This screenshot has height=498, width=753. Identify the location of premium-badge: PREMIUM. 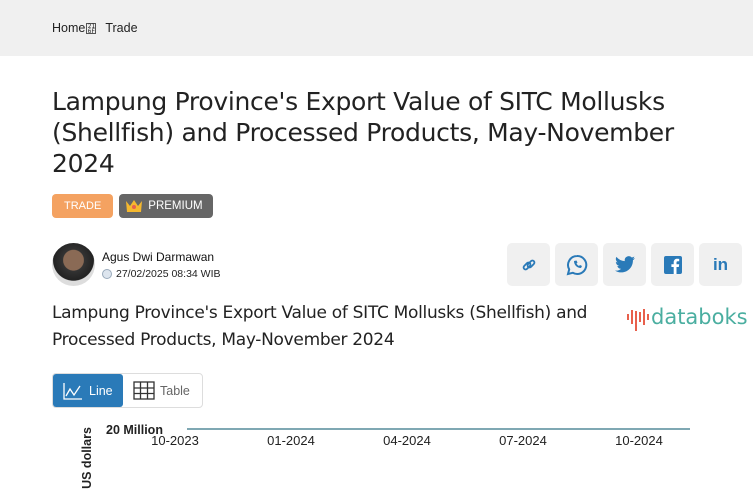
(166, 206).